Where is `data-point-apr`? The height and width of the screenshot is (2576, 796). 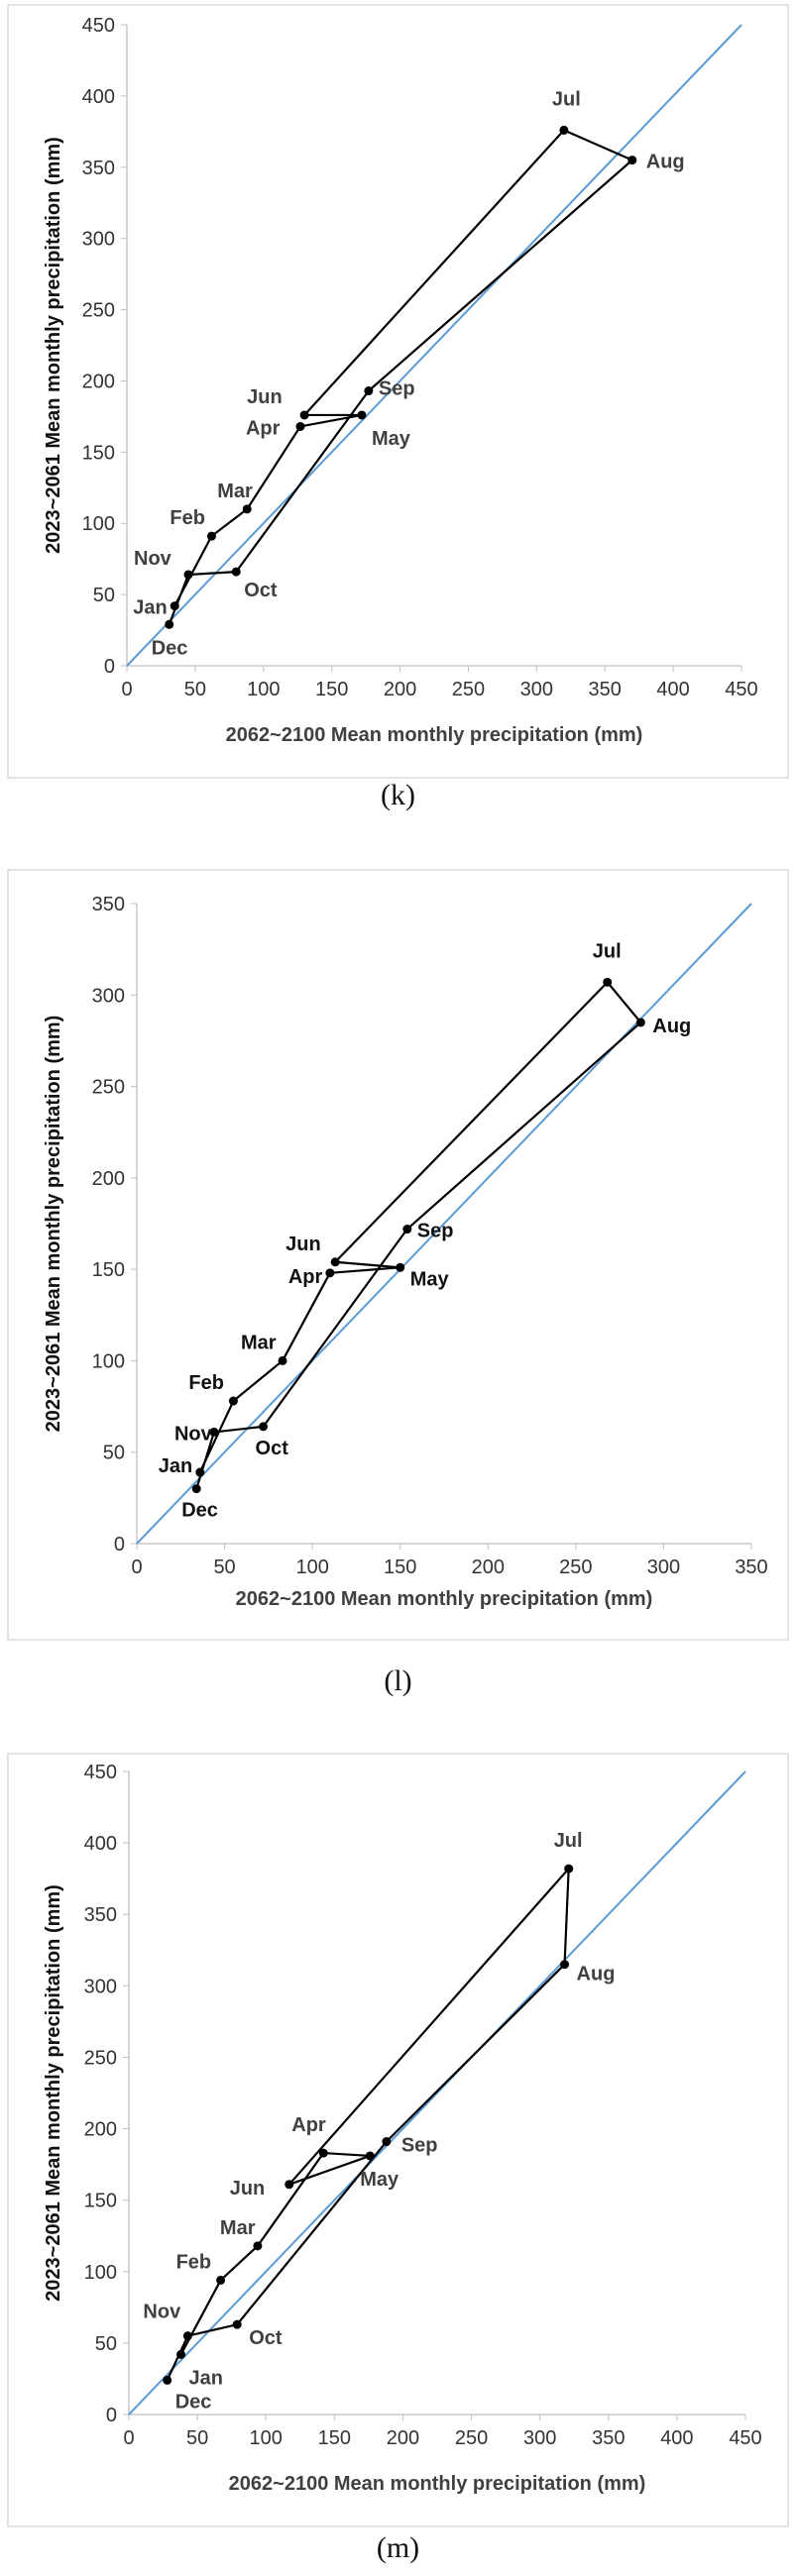 data-point-apr is located at coordinates (323, 2153).